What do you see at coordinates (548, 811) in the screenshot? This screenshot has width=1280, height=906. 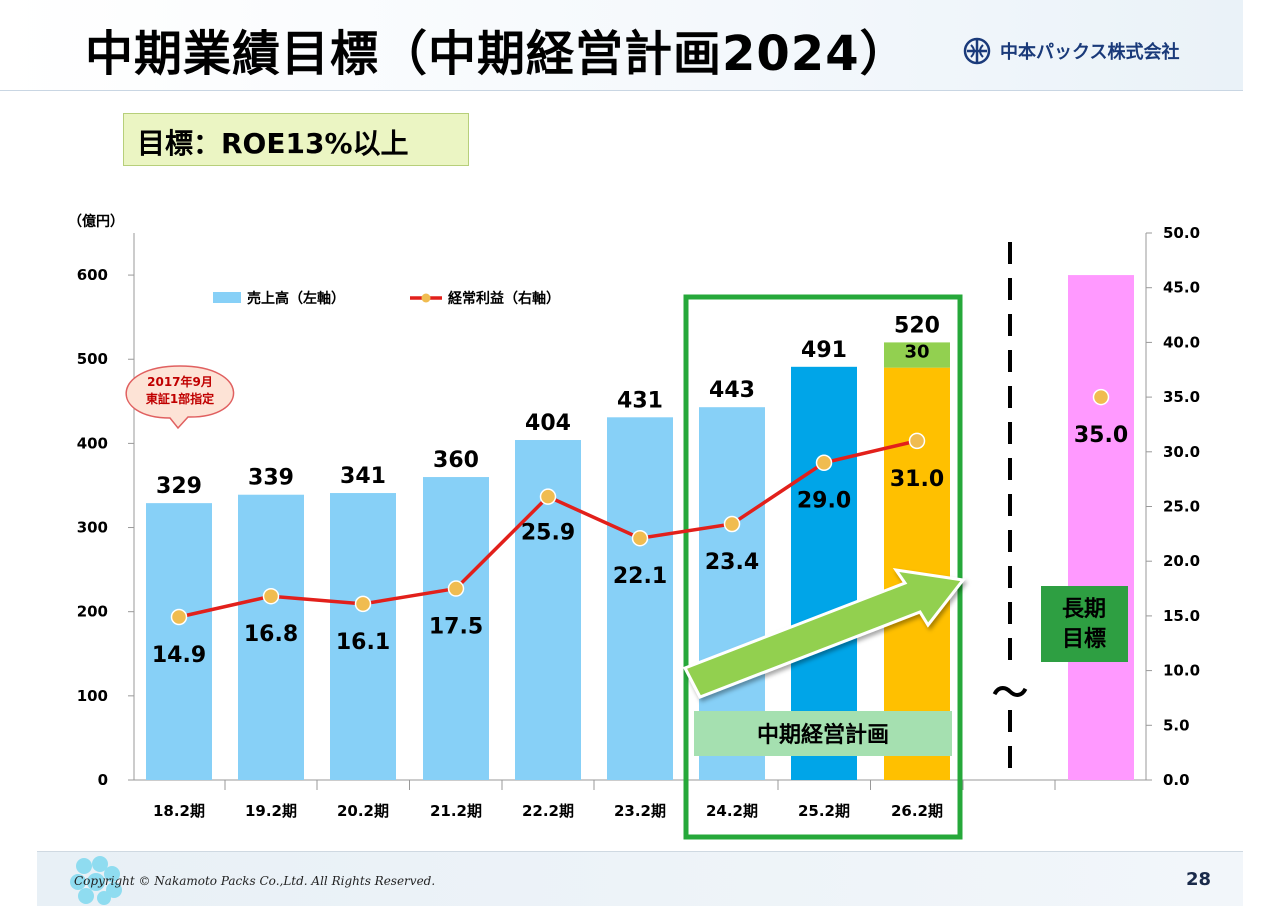 I see `x-tick-label: 22.2期` at bounding box center [548, 811].